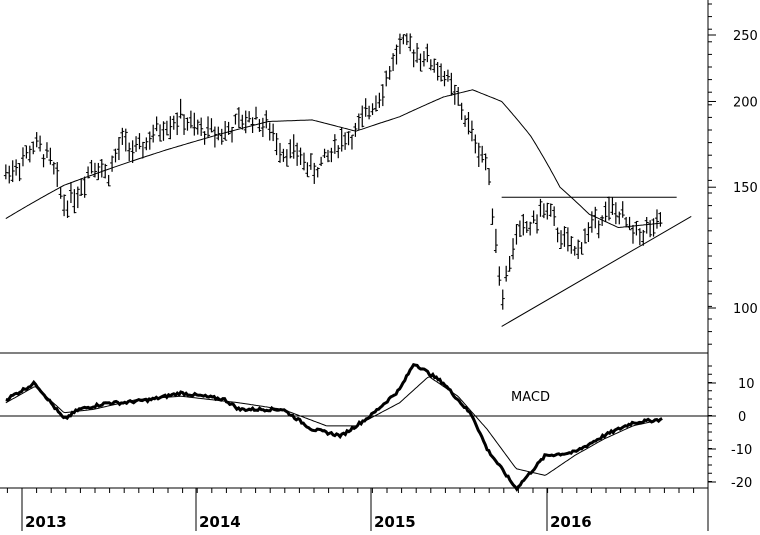  Describe the element at coordinates (220, 522) in the screenshot. I see `year-label: 2014` at that location.